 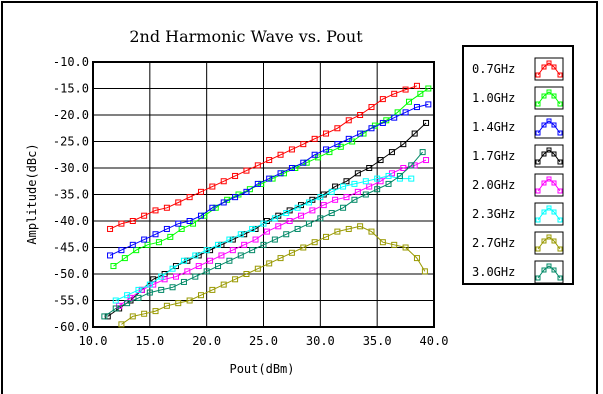 I want to click on x-tick-label: 25.0, so click(x=263, y=341).